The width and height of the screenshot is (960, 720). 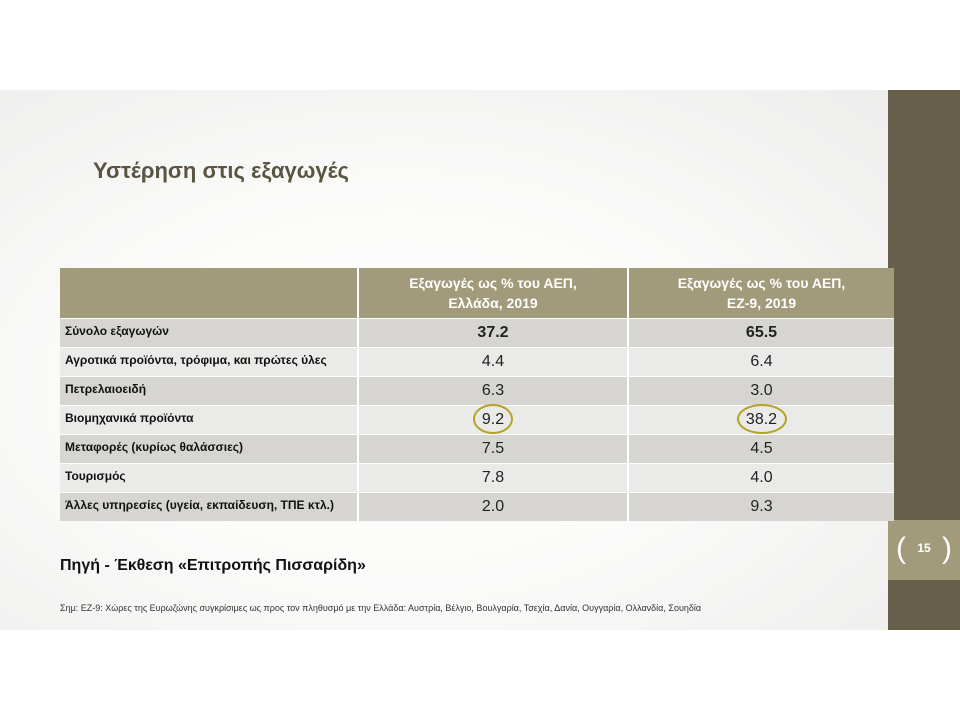 I want to click on table-row: Βιομηχανικά προϊόντα 9.2 38.2, so click(x=477, y=418).